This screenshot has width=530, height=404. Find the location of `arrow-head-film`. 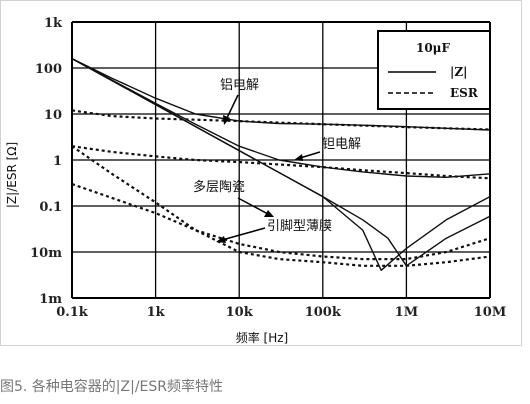

arrow-head-film is located at coordinates (221, 239).